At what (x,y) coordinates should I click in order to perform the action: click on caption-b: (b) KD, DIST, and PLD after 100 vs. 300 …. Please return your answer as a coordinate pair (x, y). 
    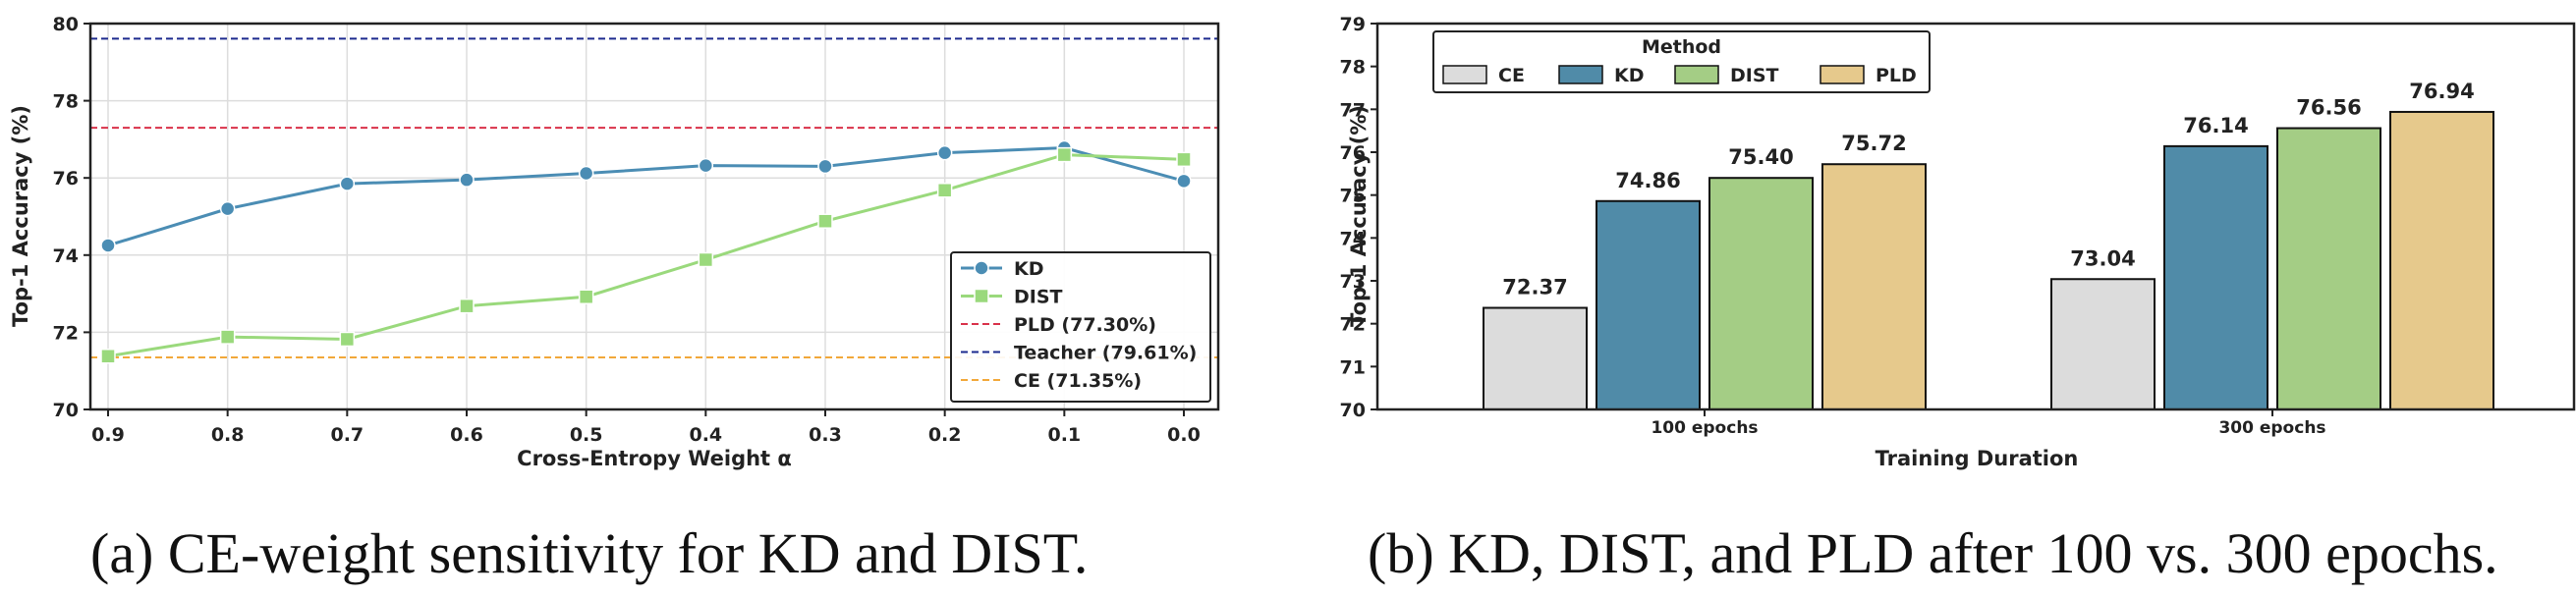
    Looking at the image, I should click on (1933, 553).